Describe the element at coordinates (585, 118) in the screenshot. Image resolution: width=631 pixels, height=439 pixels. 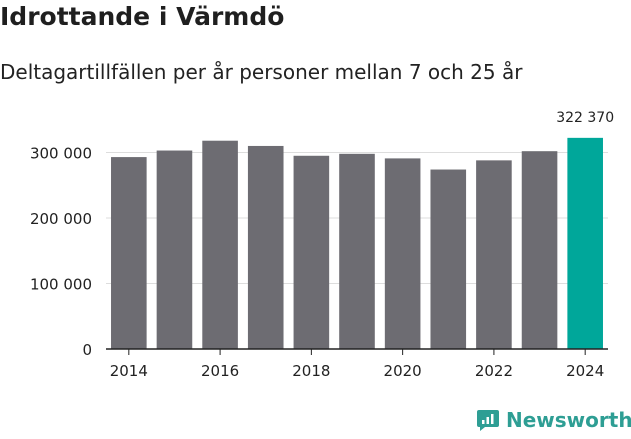
I see `data-label: 322 370` at that location.